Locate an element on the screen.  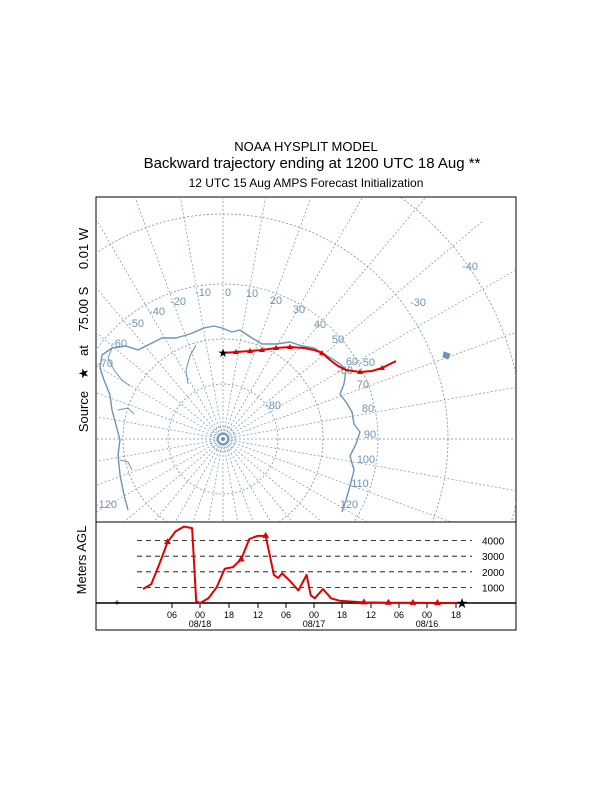
longitude-label: -10 is located at coordinates (203, 293).